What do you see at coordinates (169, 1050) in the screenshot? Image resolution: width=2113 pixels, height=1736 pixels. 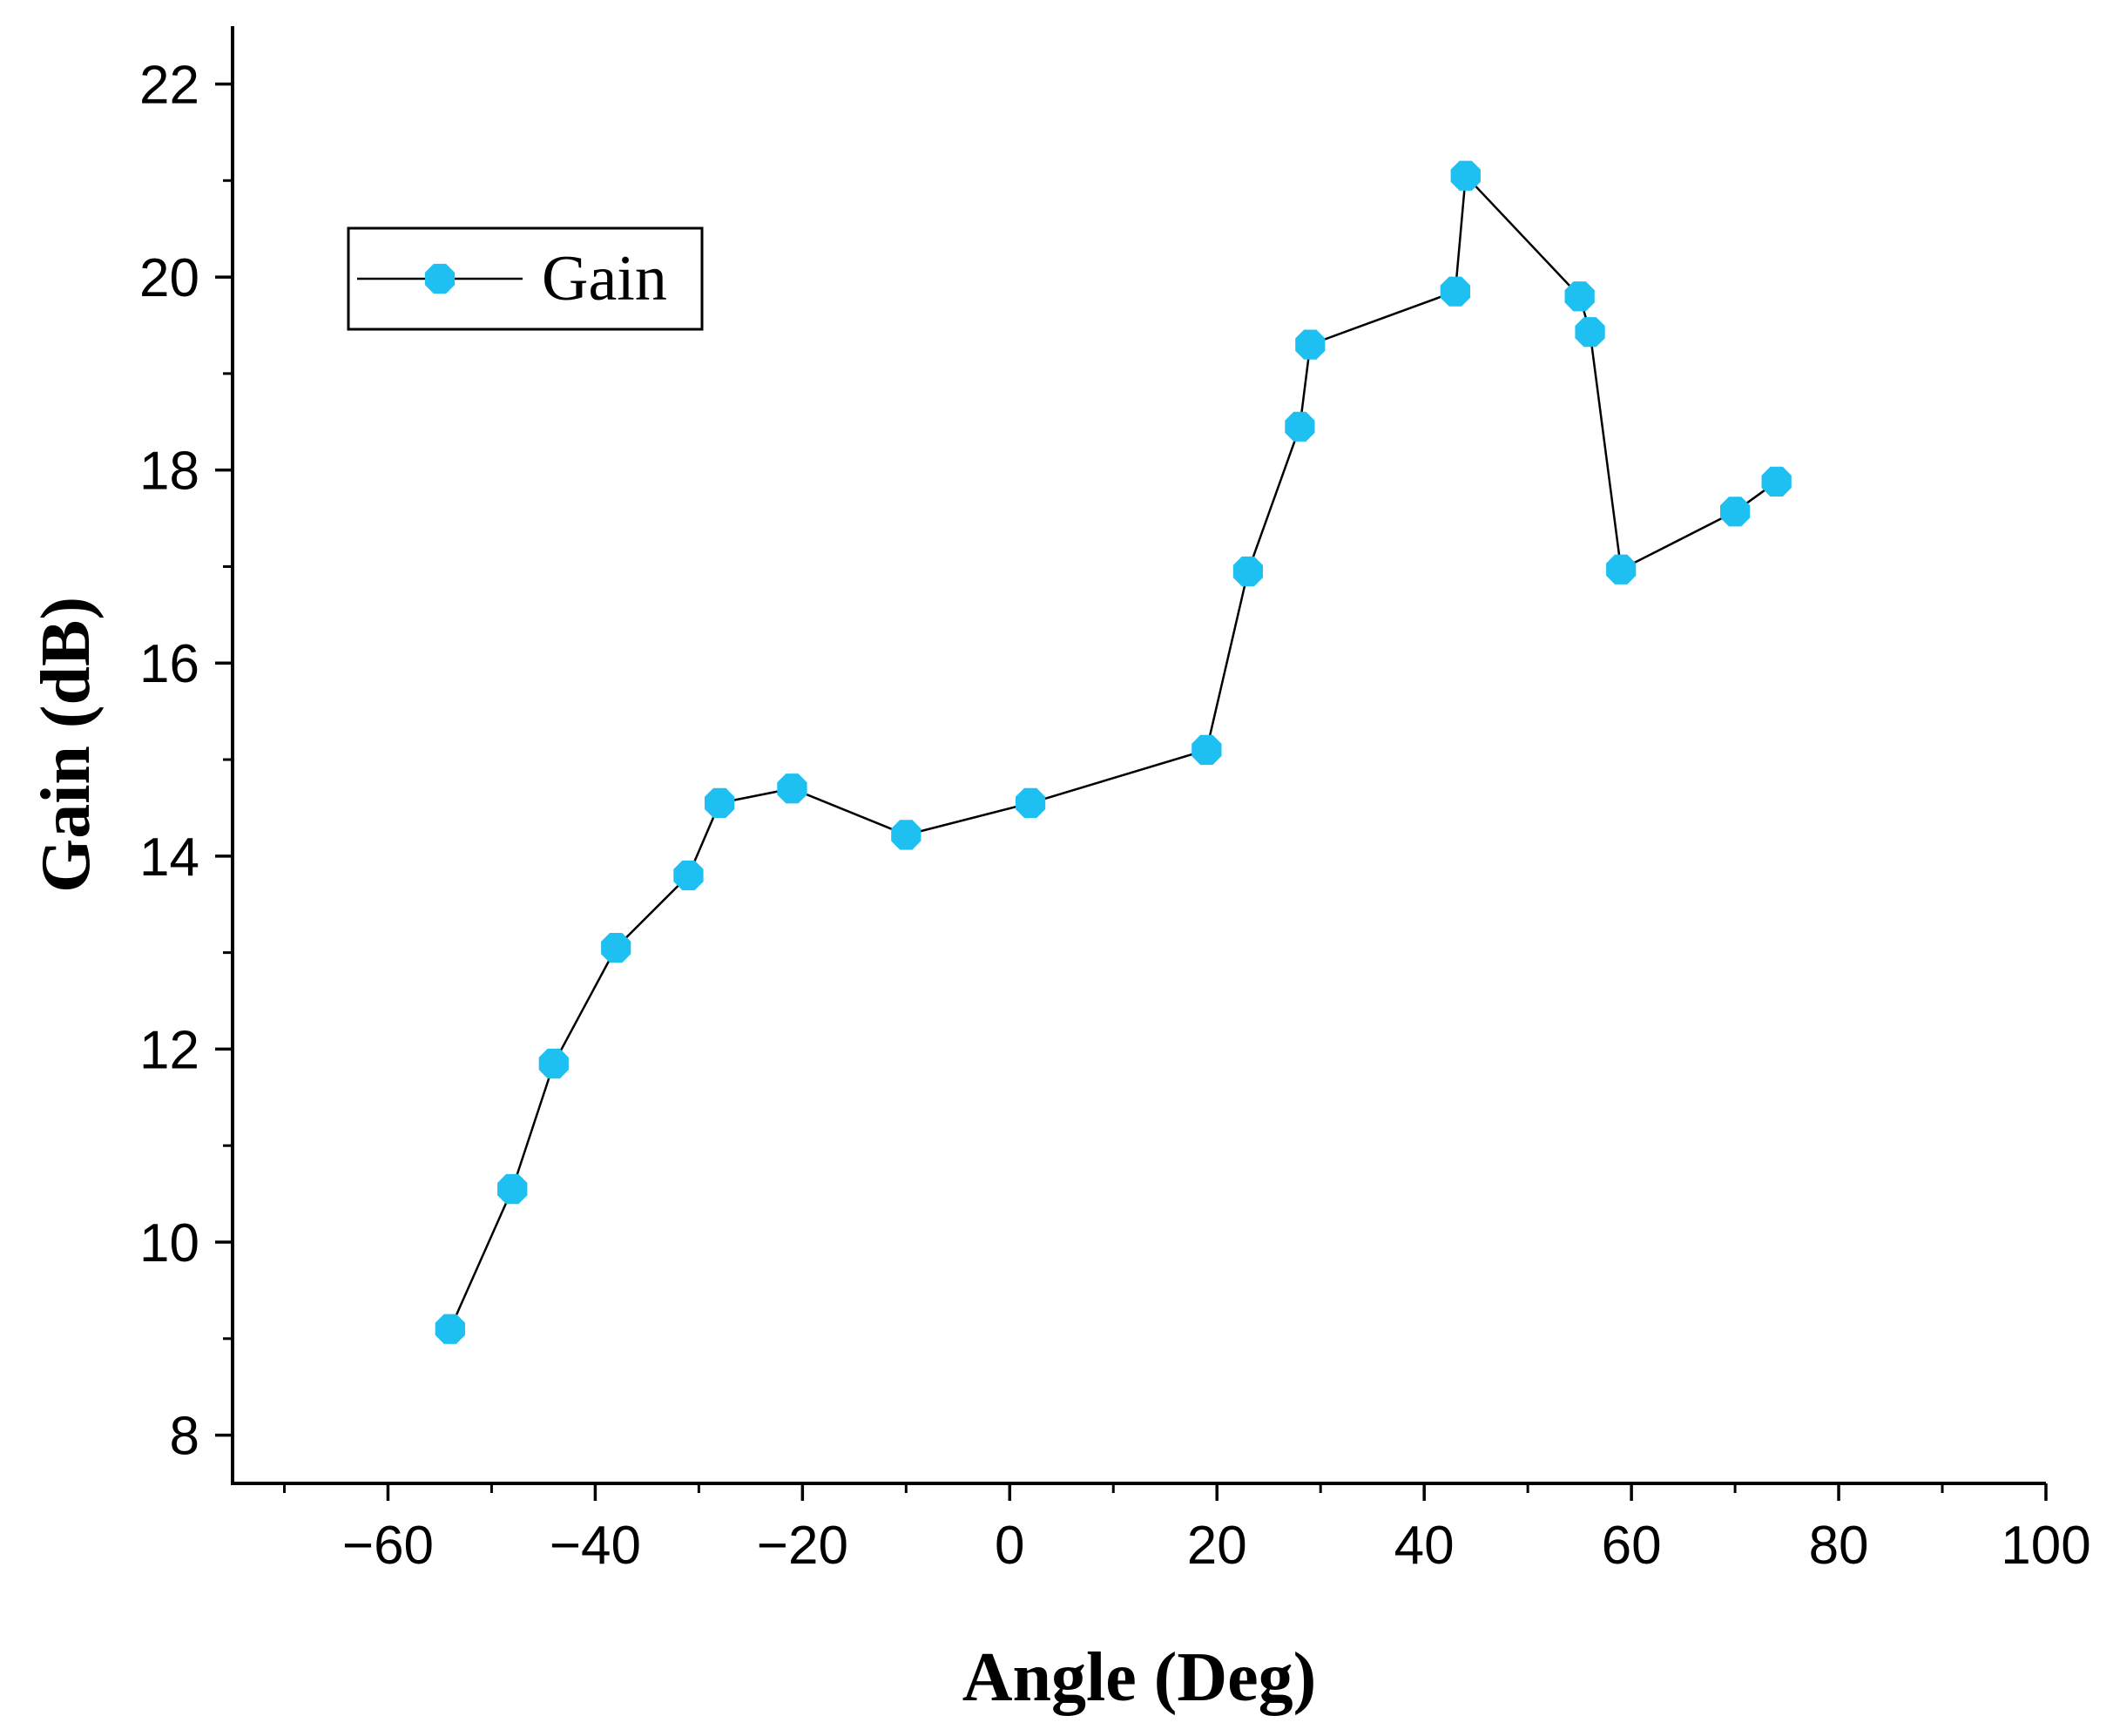 I see `y-tick-label: 12` at bounding box center [169, 1050].